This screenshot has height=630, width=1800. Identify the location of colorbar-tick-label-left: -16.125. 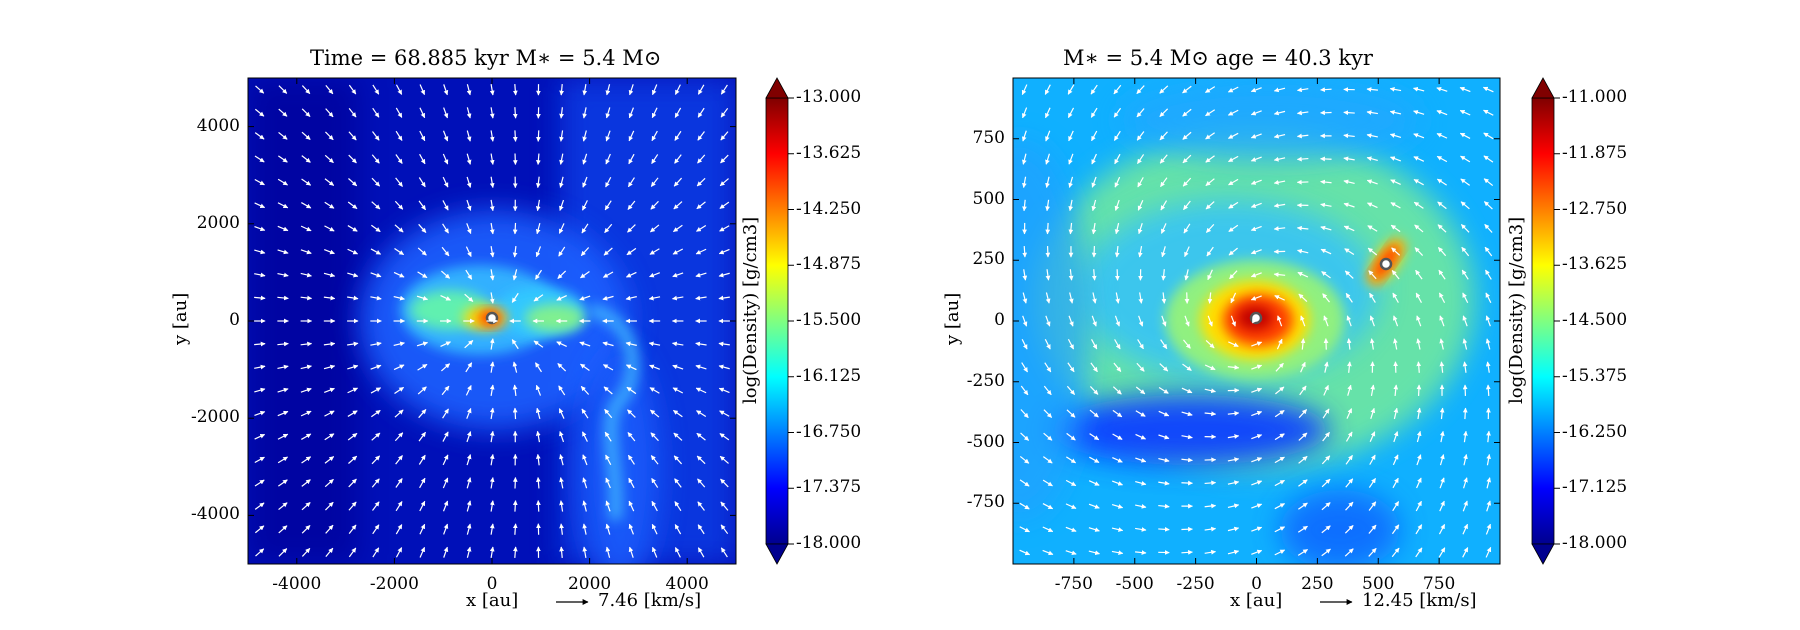
(829, 375).